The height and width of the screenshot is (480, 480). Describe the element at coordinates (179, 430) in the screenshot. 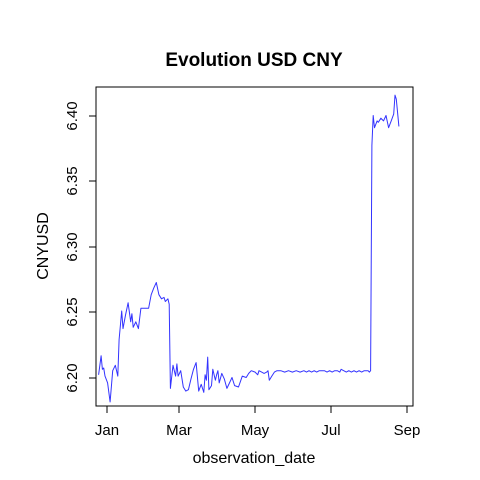

I see `x-tick-label-mar: Mar` at that location.